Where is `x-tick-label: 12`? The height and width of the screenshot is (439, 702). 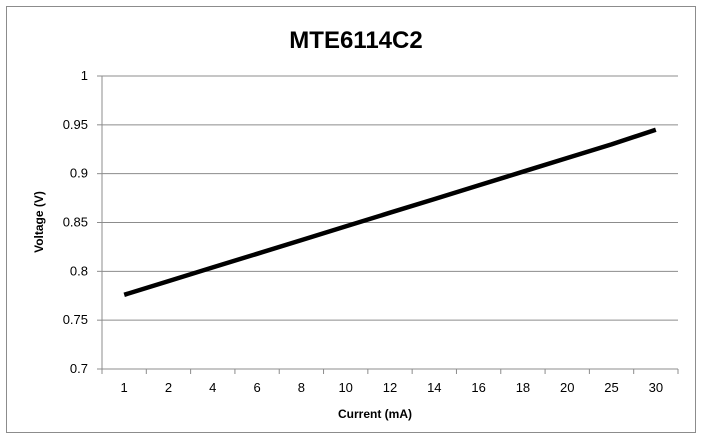 x-tick-label: 12 is located at coordinates (390, 387).